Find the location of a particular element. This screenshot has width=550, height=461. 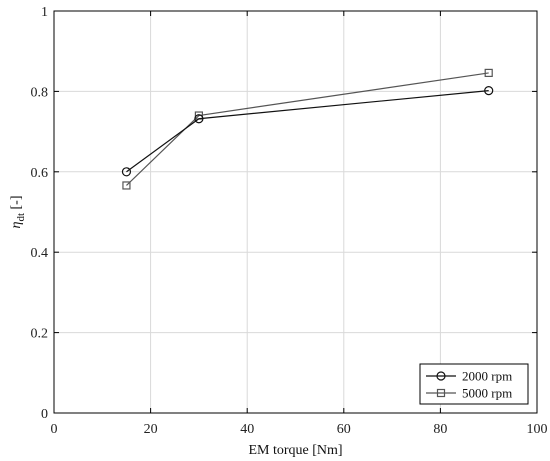

y-tick-label: 0.2 is located at coordinates (40, 334).